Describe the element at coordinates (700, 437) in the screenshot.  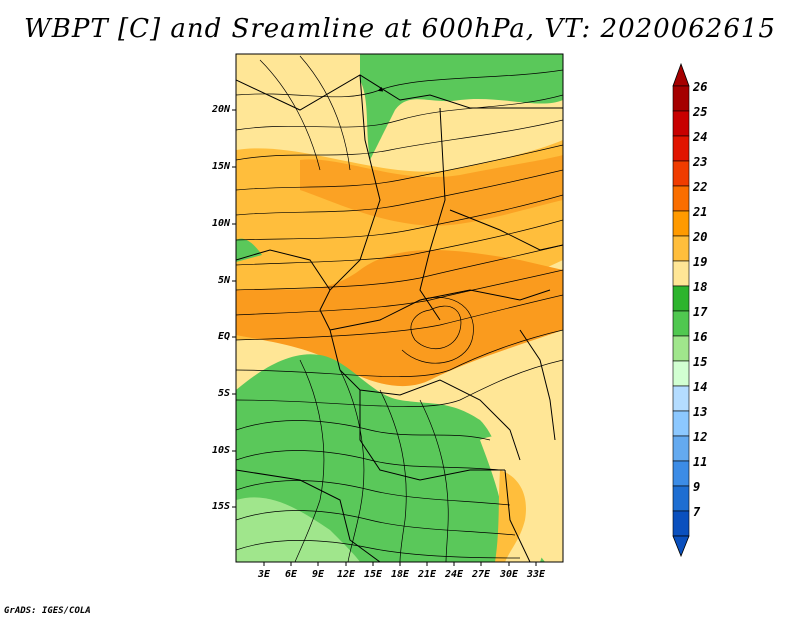
I see `colorbar-label: 12` at that location.